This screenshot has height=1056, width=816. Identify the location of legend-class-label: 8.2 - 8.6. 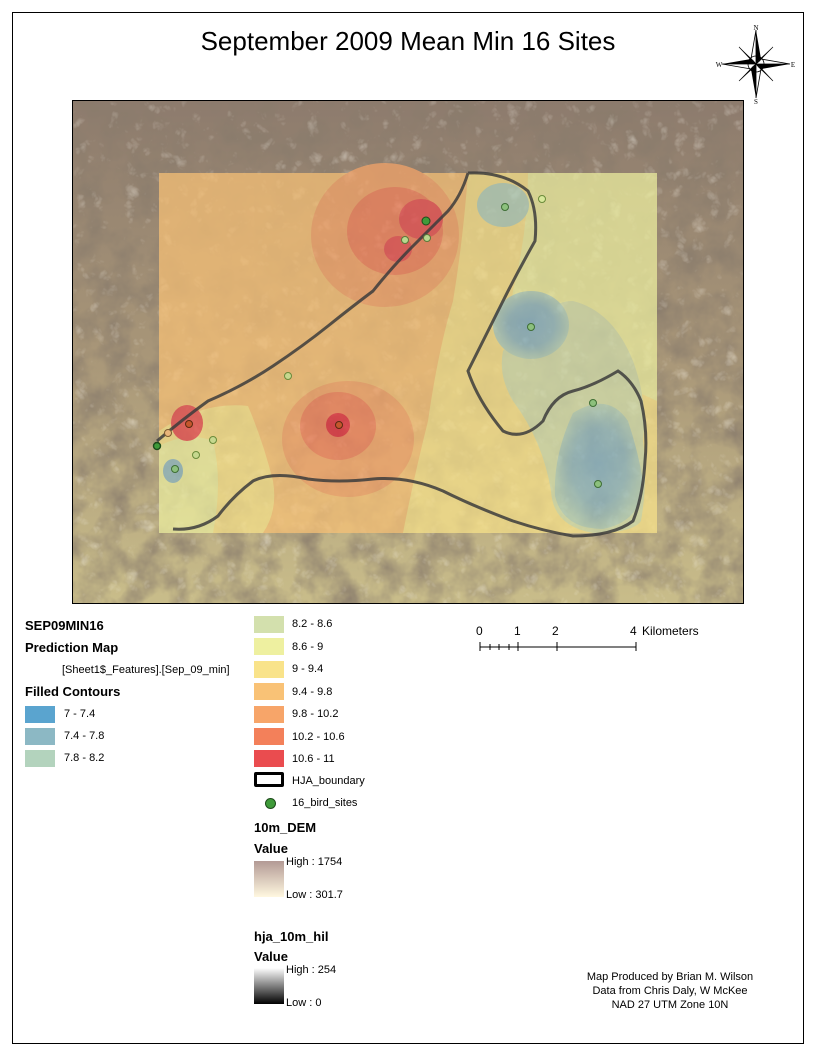
(312, 624).